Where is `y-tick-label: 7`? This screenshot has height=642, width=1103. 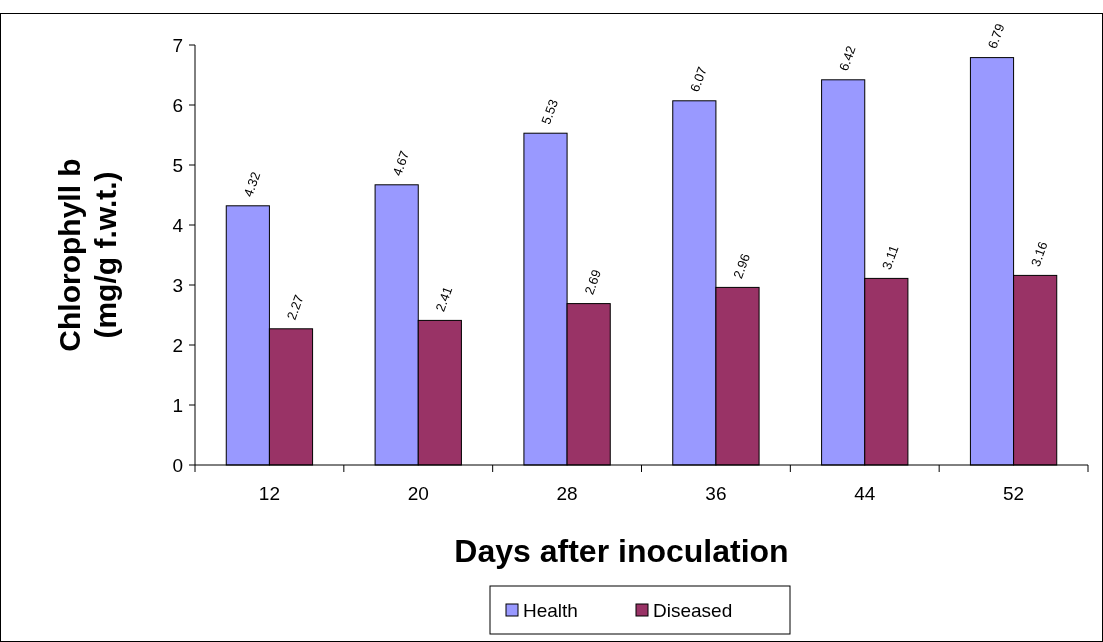 y-tick-label: 7 is located at coordinates (177, 45).